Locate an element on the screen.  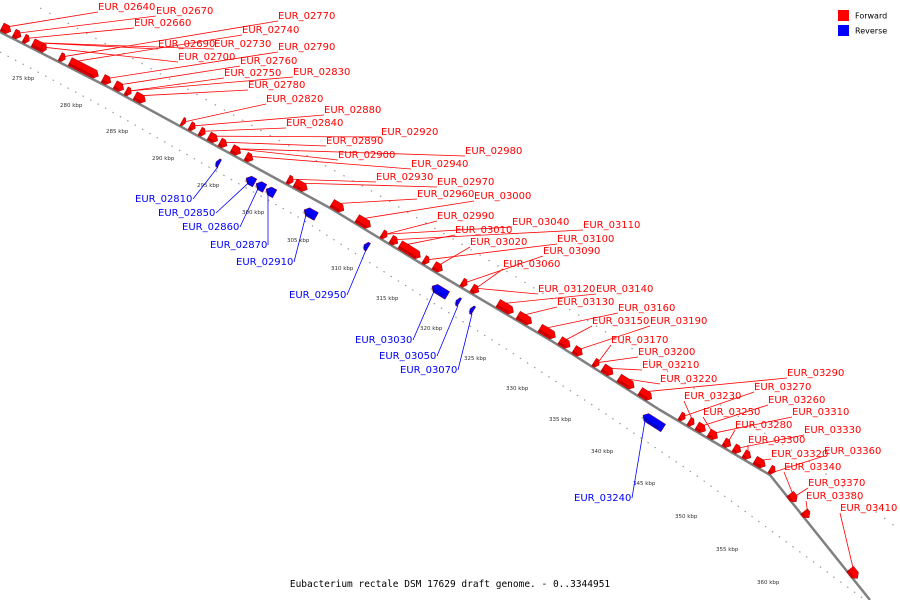
reverse-gene-label: EUR_03050 is located at coordinates (407, 356).